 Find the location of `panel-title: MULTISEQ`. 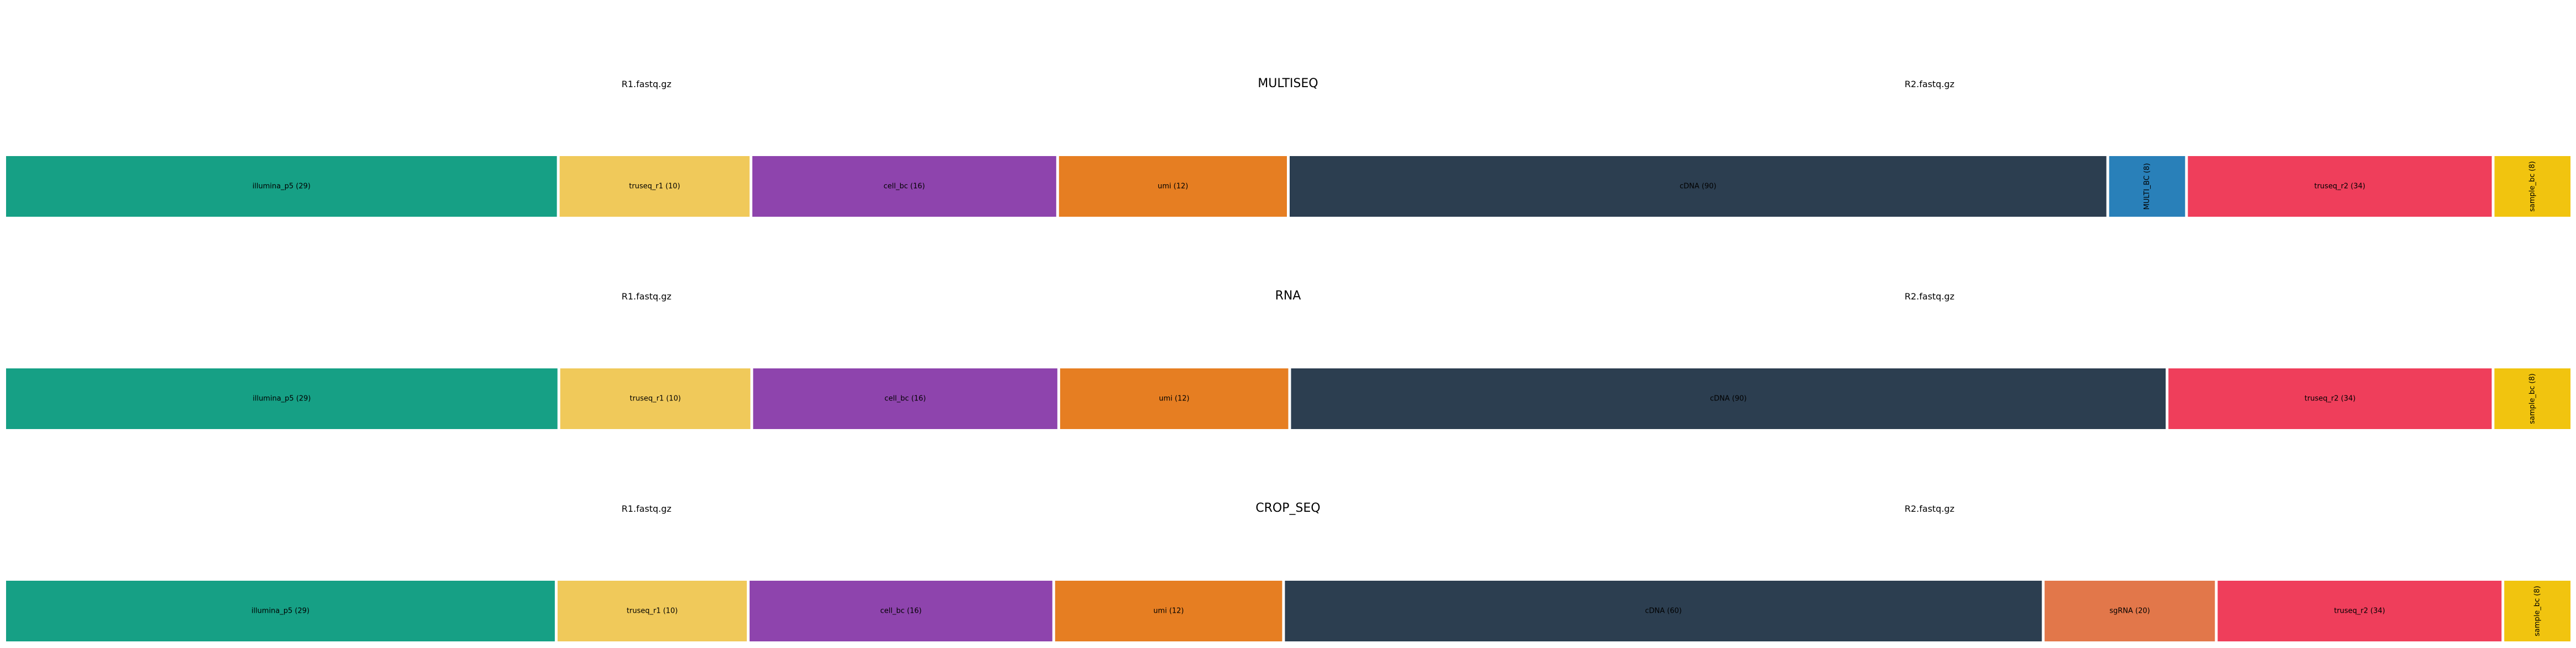

panel-title: MULTISEQ is located at coordinates (1288, 83).